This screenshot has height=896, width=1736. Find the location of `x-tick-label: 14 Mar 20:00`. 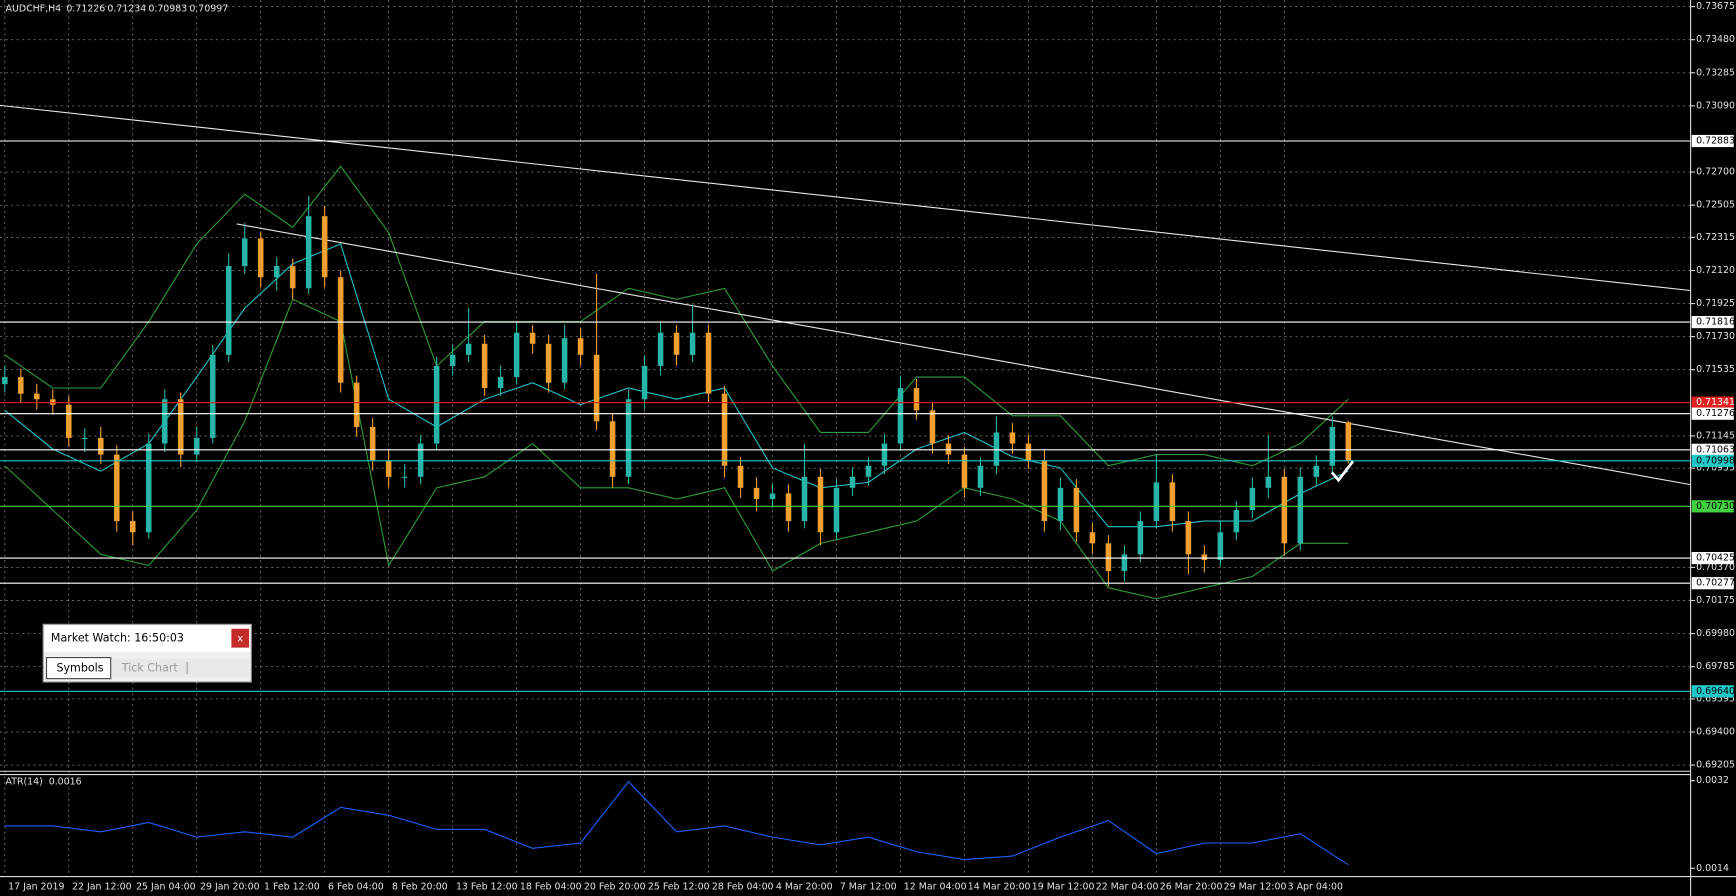

x-tick-label: 14 Mar 20:00 is located at coordinates (999, 887).